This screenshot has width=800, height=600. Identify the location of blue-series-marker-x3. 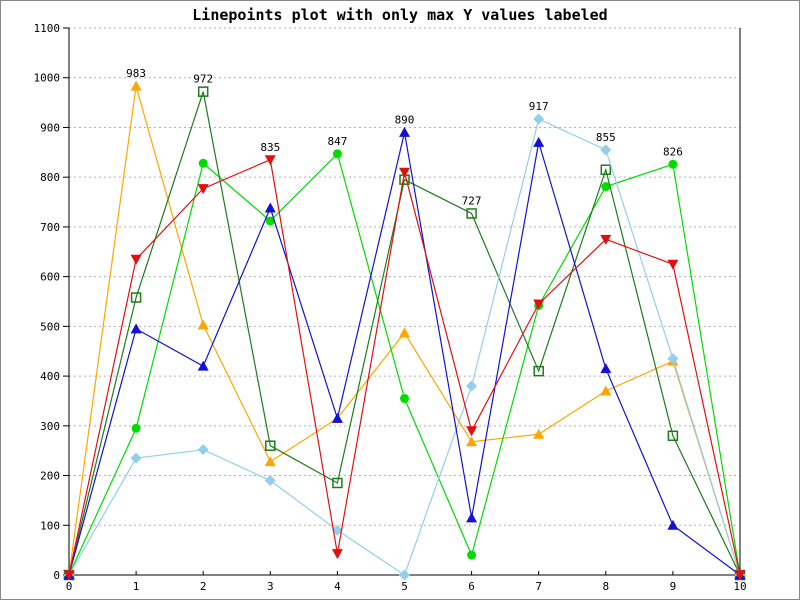
(270, 207).